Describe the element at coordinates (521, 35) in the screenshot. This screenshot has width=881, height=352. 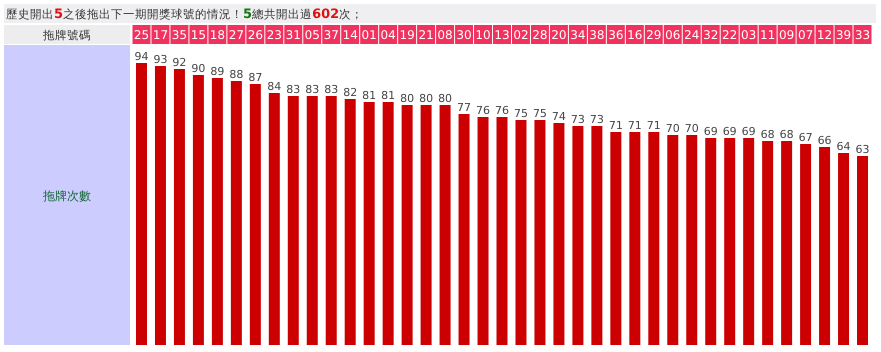
I see `x-tick-label: 02` at that location.